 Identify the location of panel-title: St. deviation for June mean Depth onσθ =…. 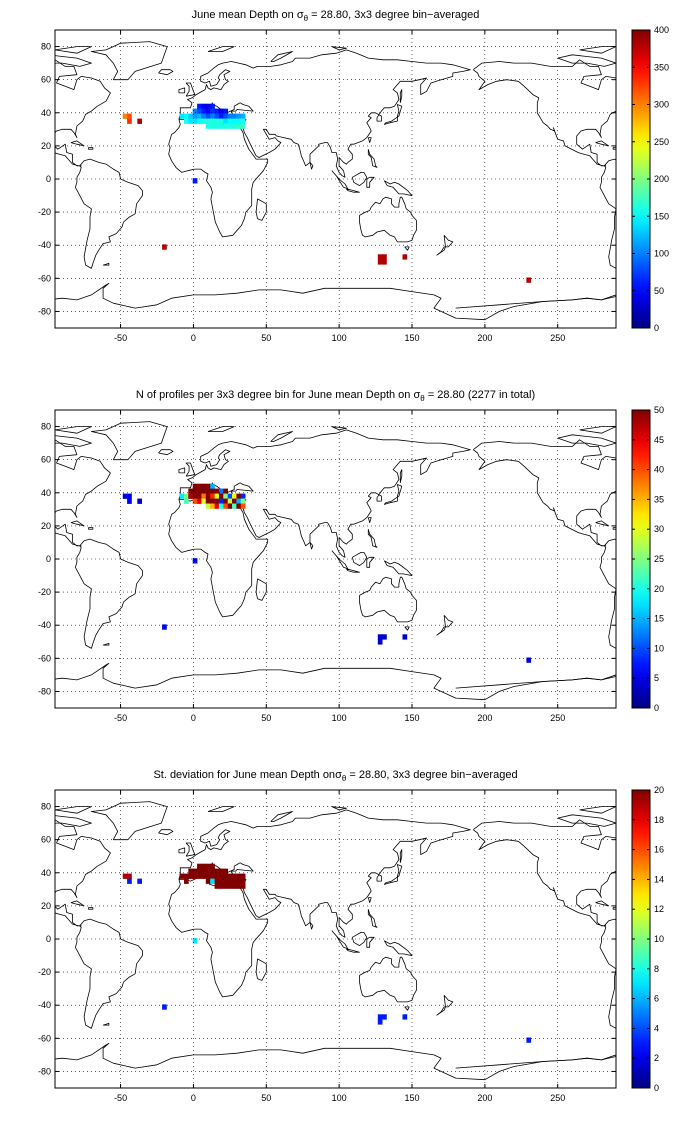
(335, 776).